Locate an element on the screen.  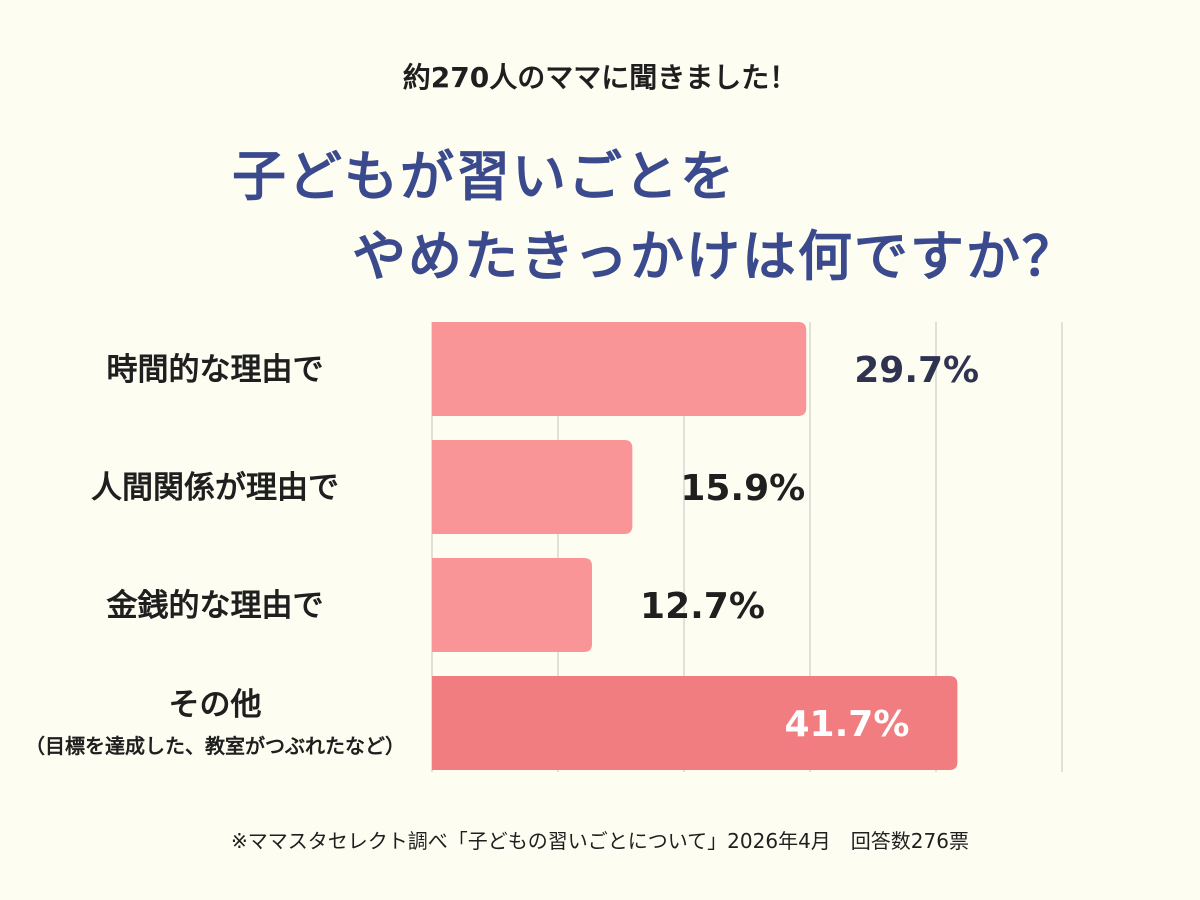
category-note-3: （目標を達成した、教室がつぶれたなど） is located at coordinates (215, 746).